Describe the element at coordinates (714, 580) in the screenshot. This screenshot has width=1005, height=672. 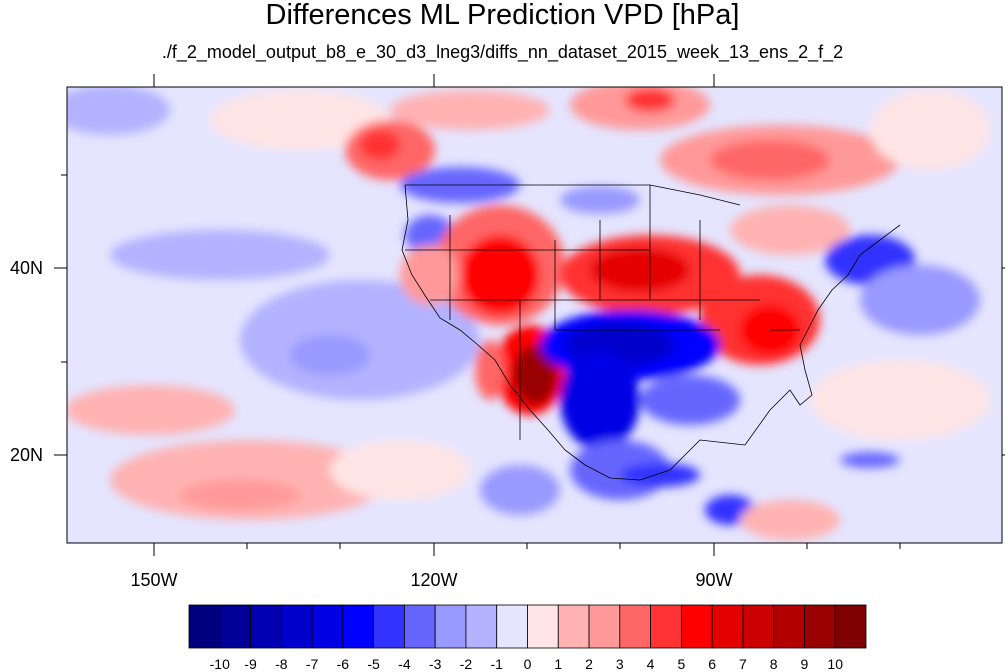
I see `lon-label-90w: 90W` at that location.